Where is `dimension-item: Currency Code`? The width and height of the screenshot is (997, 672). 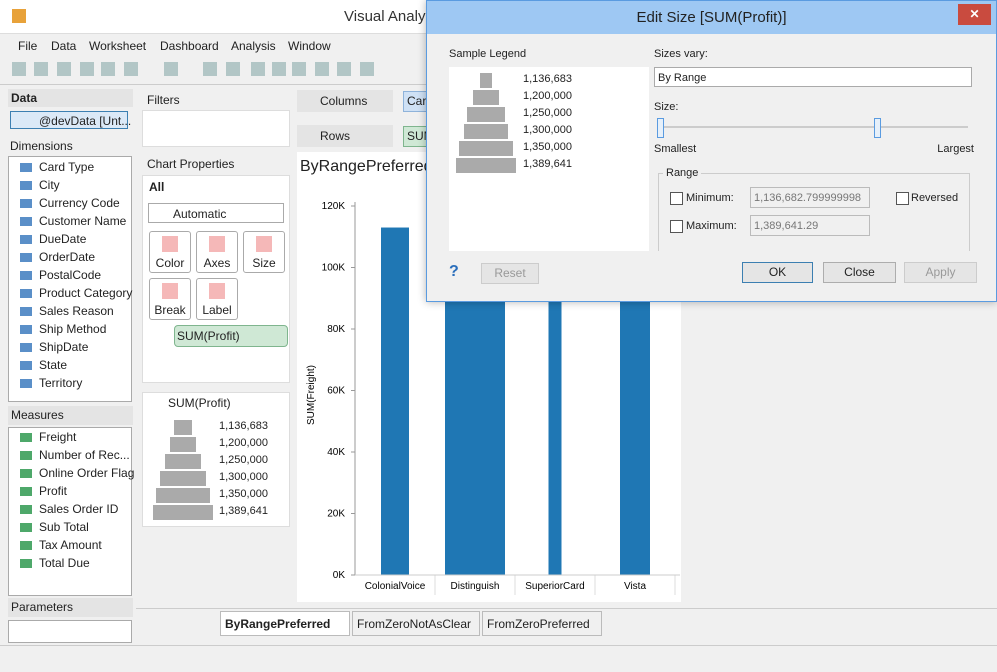
dimension-item: Currency Code is located at coordinates (79, 203).